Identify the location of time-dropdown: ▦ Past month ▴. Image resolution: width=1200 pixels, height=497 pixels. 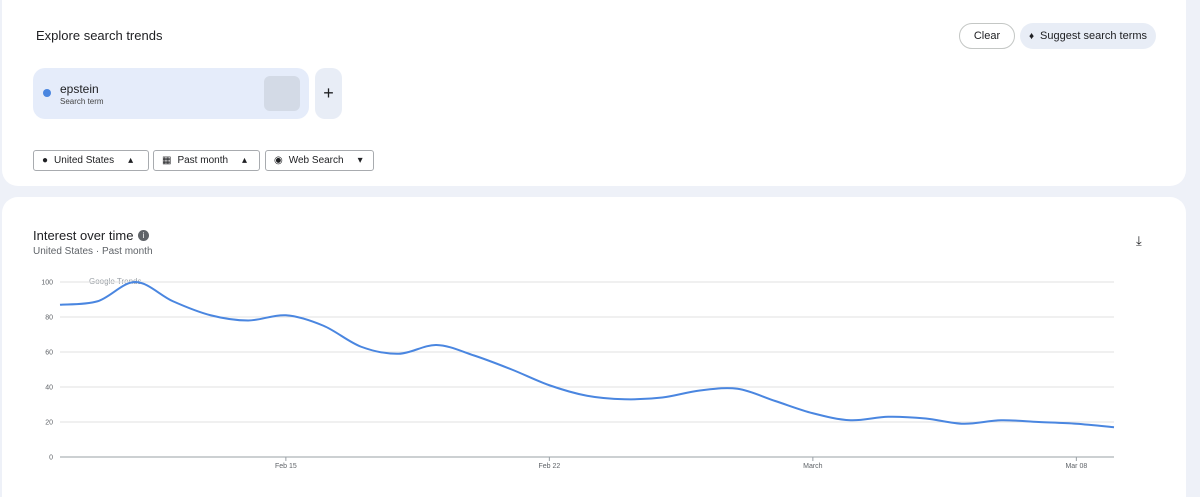
(206, 160).